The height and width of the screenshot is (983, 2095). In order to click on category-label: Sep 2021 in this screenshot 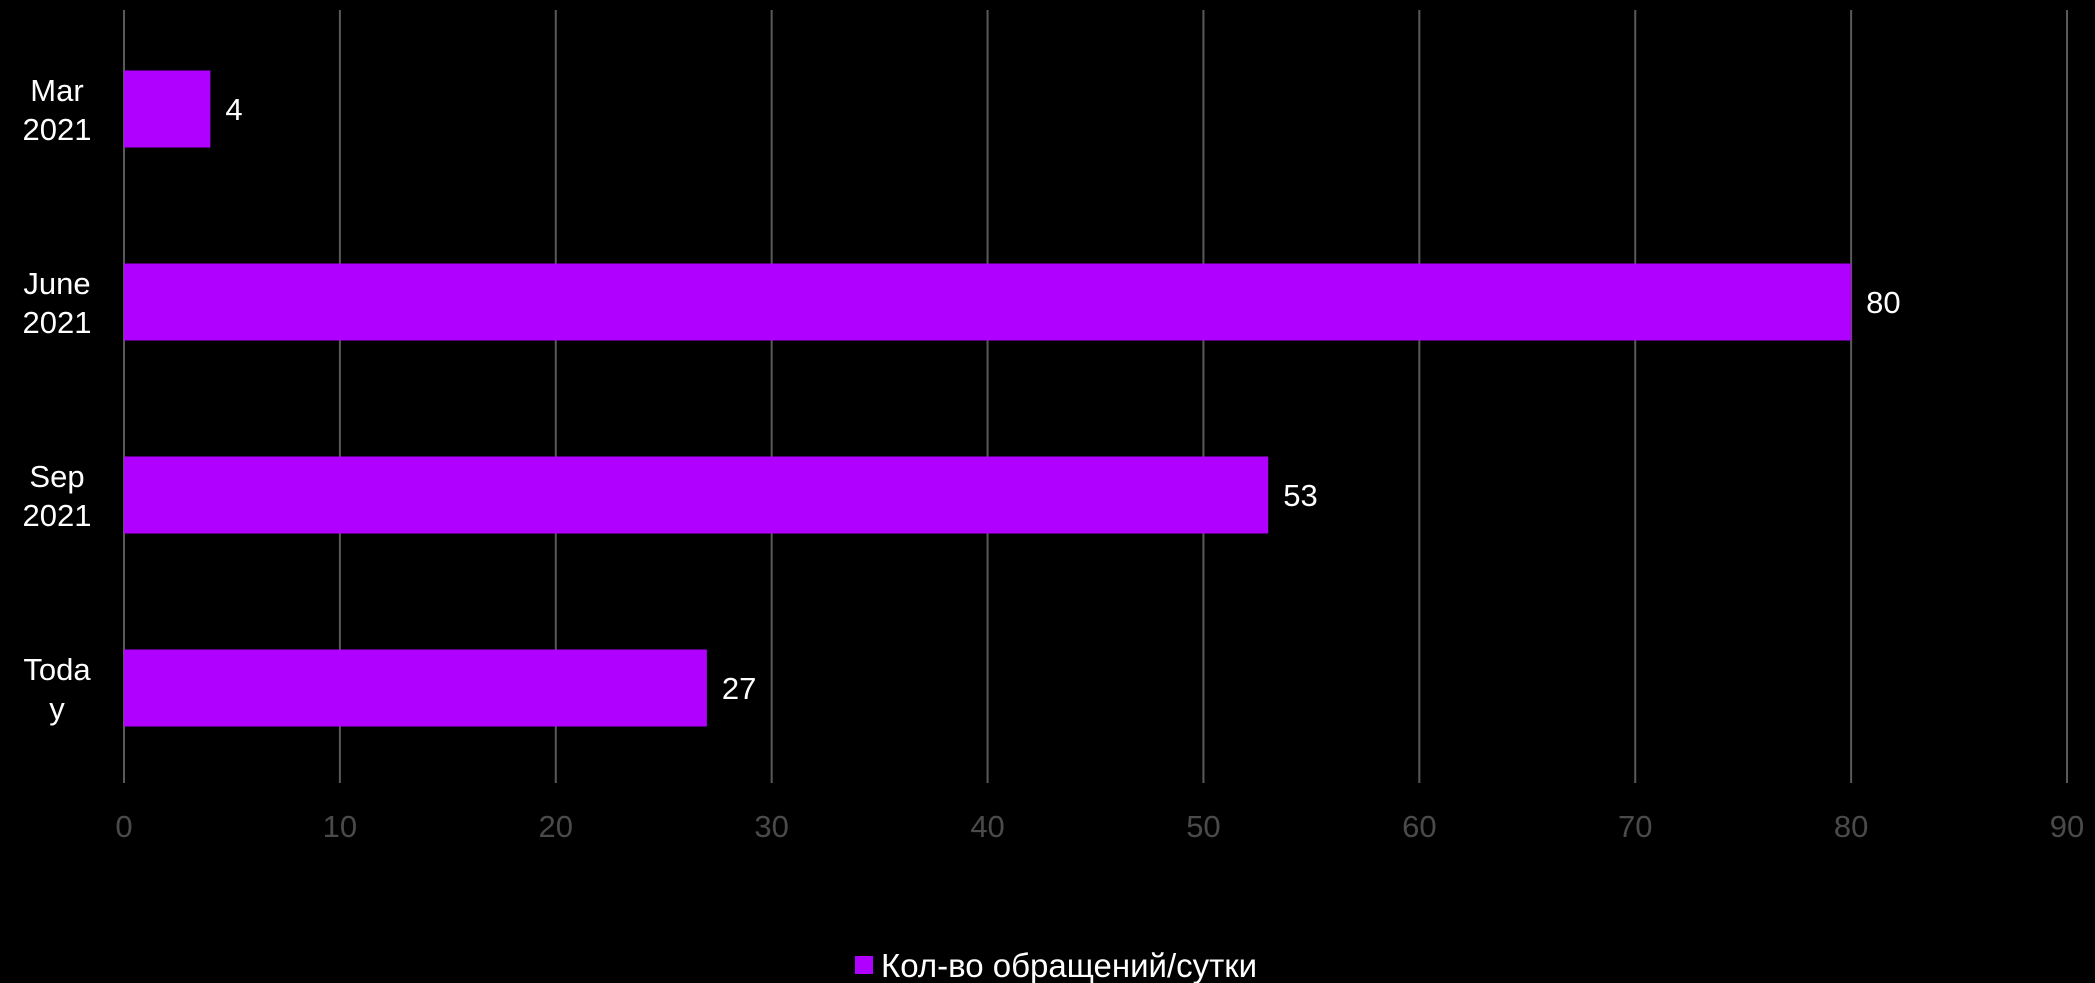, I will do `click(57, 496)`.